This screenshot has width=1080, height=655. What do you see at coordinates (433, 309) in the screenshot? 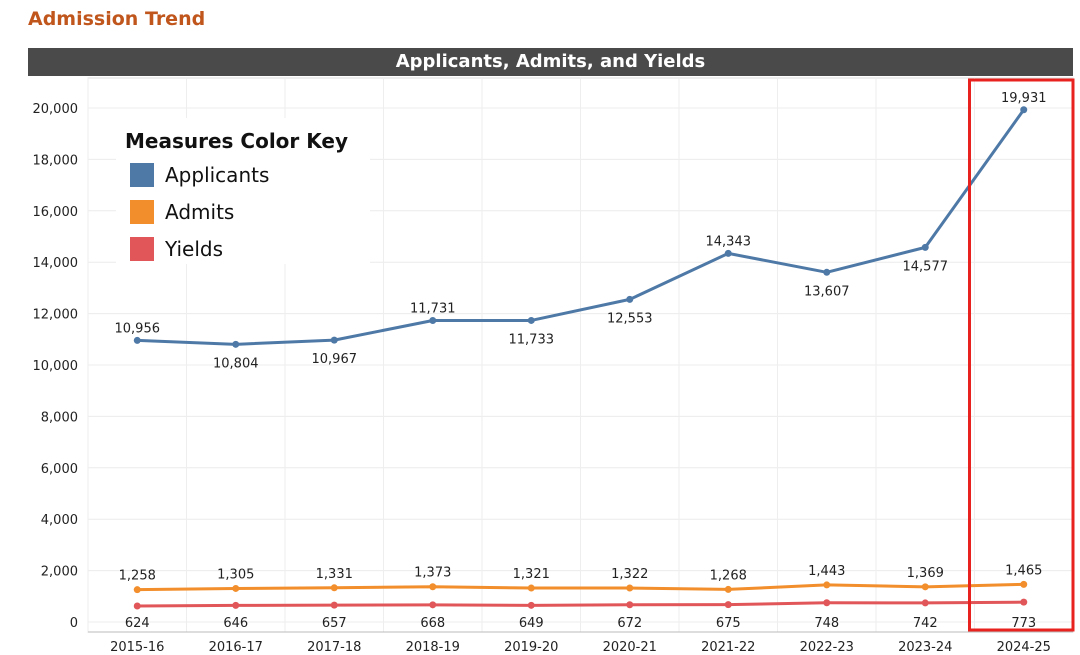
I see `data-label-applicants: 11,731` at bounding box center [433, 309].